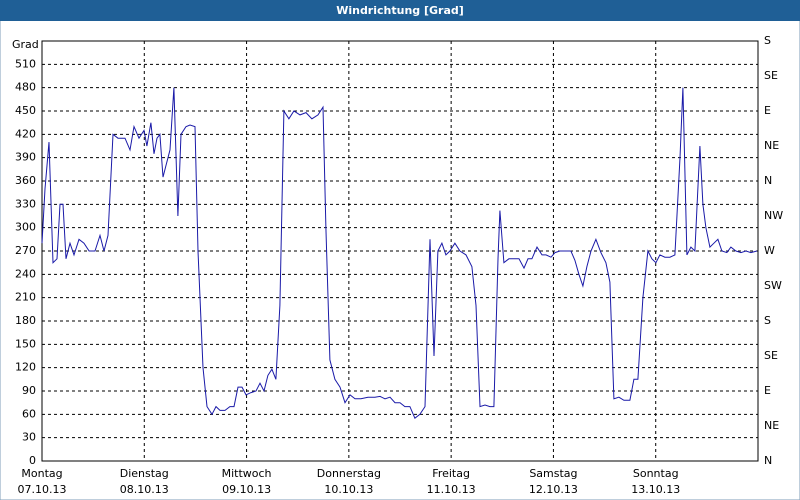 This screenshot has height=500, width=800. I want to click on y-tick-label: 210, so click(25, 297).